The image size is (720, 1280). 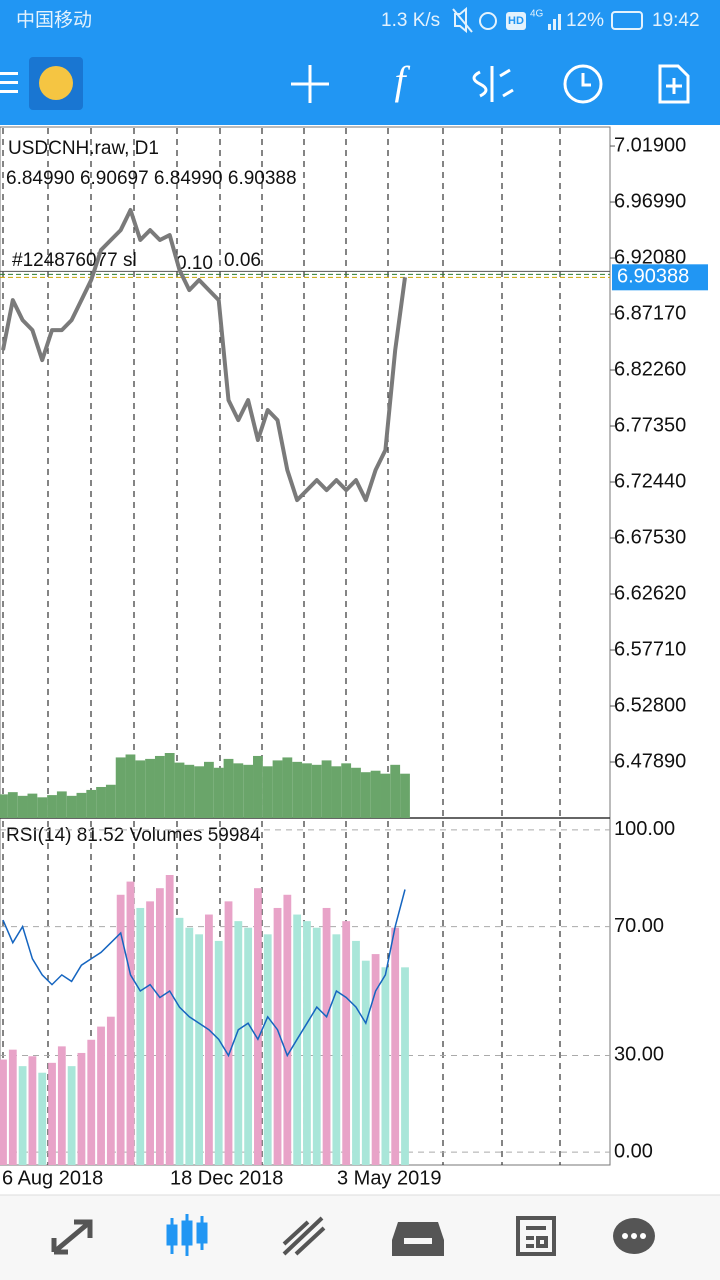 What do you see at coordinates (536, 1236) in the screenshot?
I see `news-tab` at bounding box center [536, 1236].